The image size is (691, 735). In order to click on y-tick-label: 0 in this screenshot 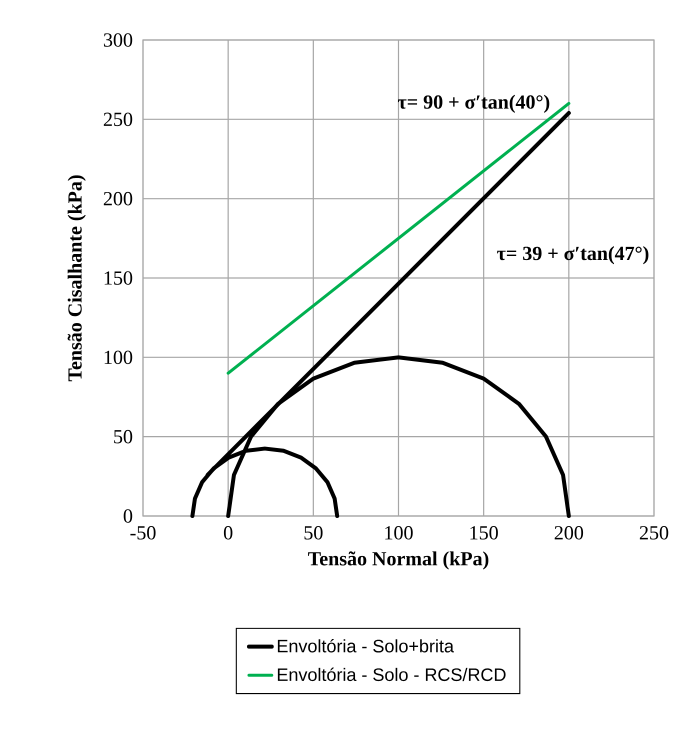, I will do `click(128, 516)`.